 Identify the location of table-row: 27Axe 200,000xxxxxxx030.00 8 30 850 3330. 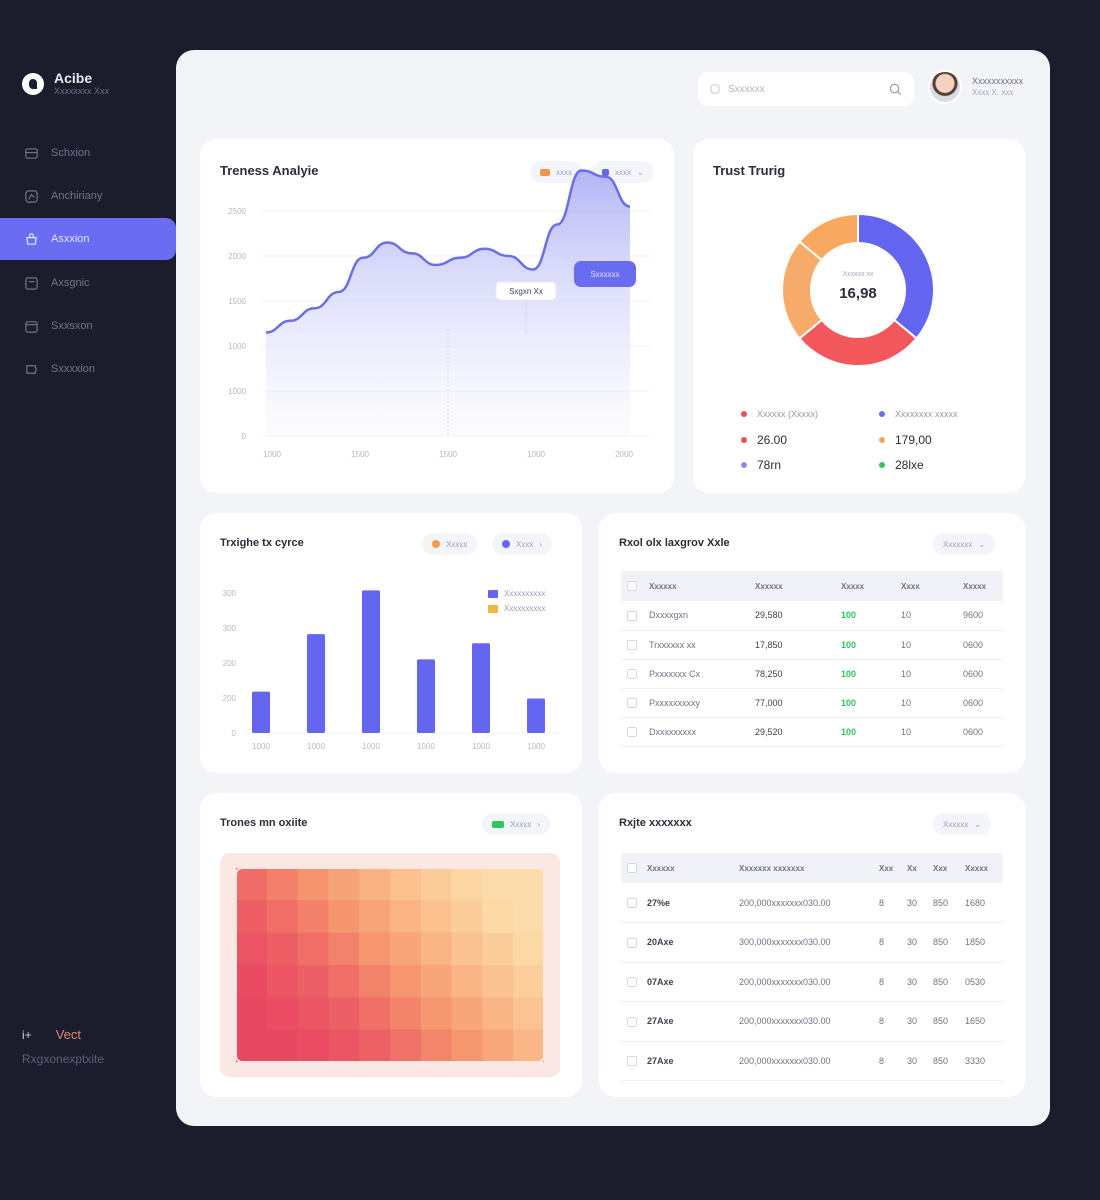
(812, 1061).